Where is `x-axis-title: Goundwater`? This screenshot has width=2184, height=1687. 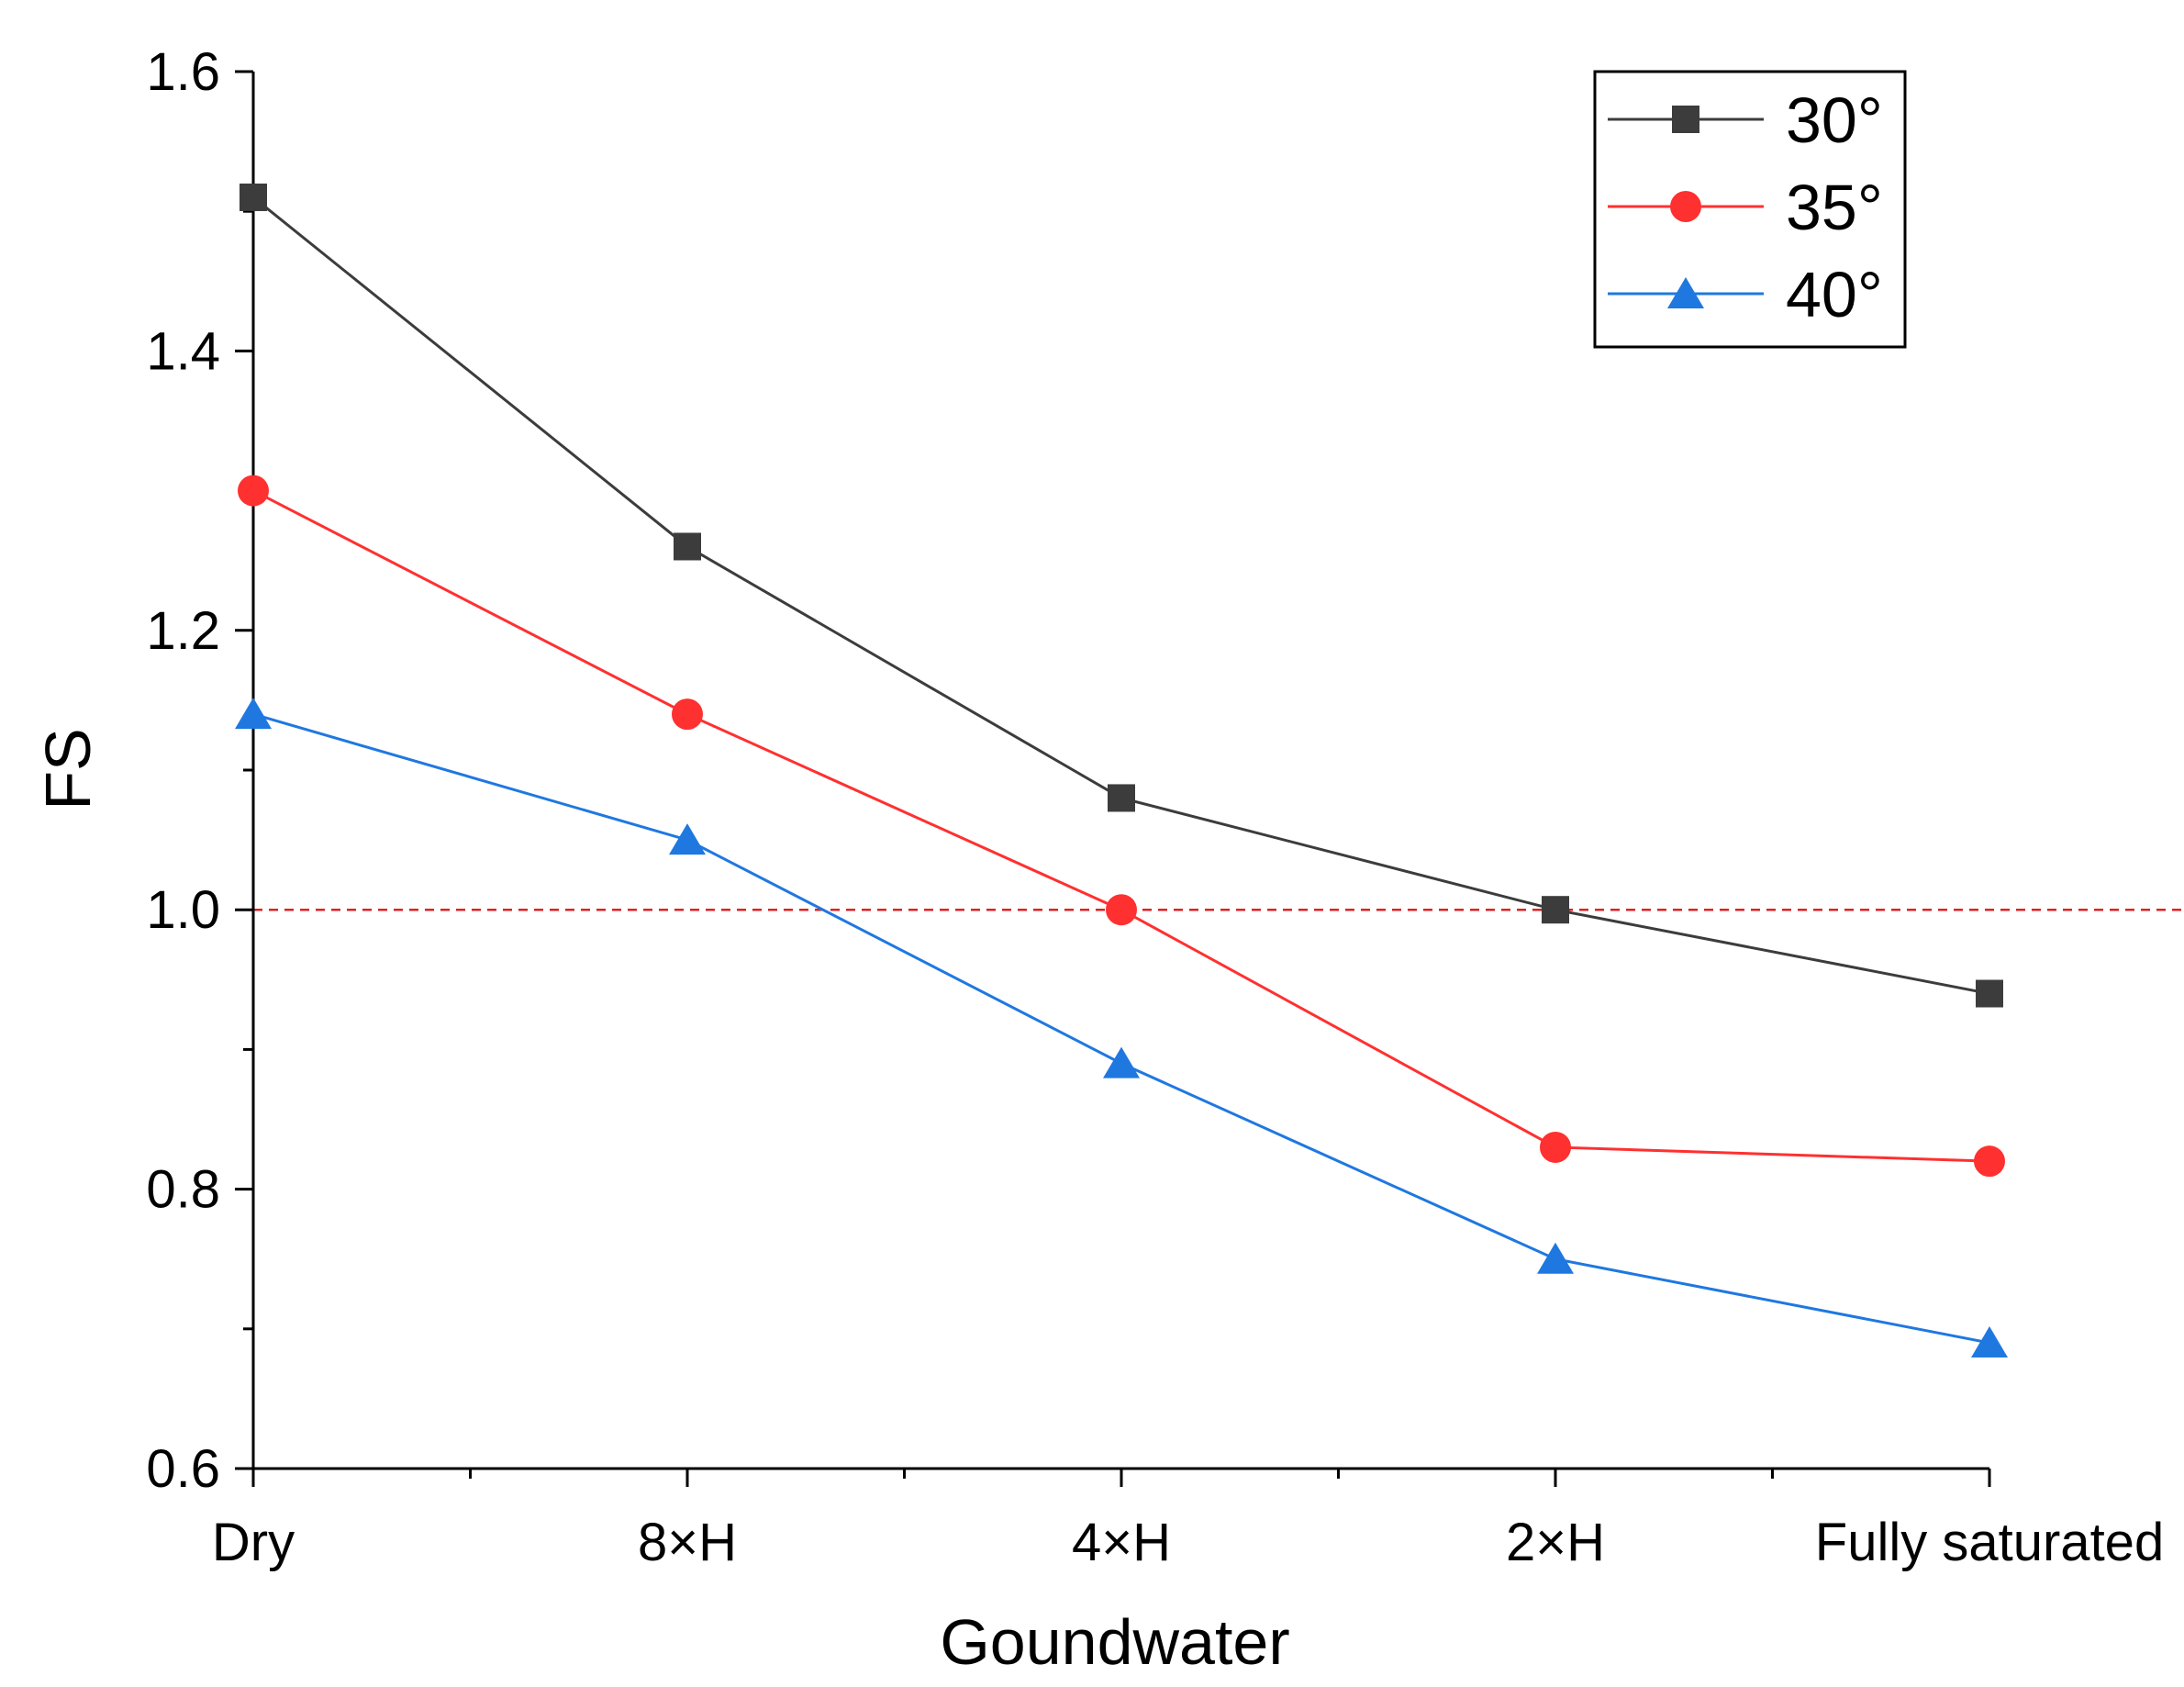 x-axis-title: Goundwater is located at coordinates (1114, 1642).